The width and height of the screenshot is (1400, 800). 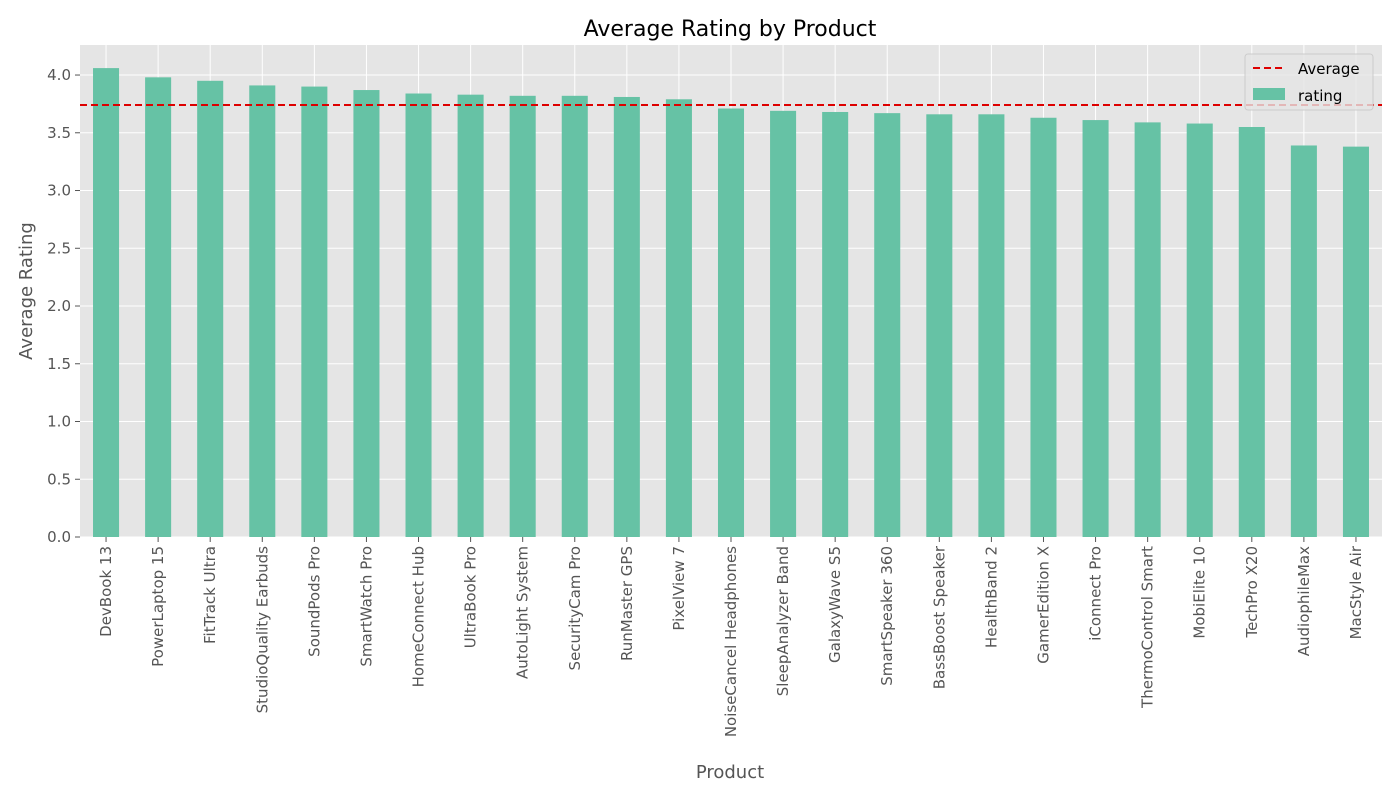 I want to click on x-tick-label: HealthBand 2, so click(x=991, y=597).